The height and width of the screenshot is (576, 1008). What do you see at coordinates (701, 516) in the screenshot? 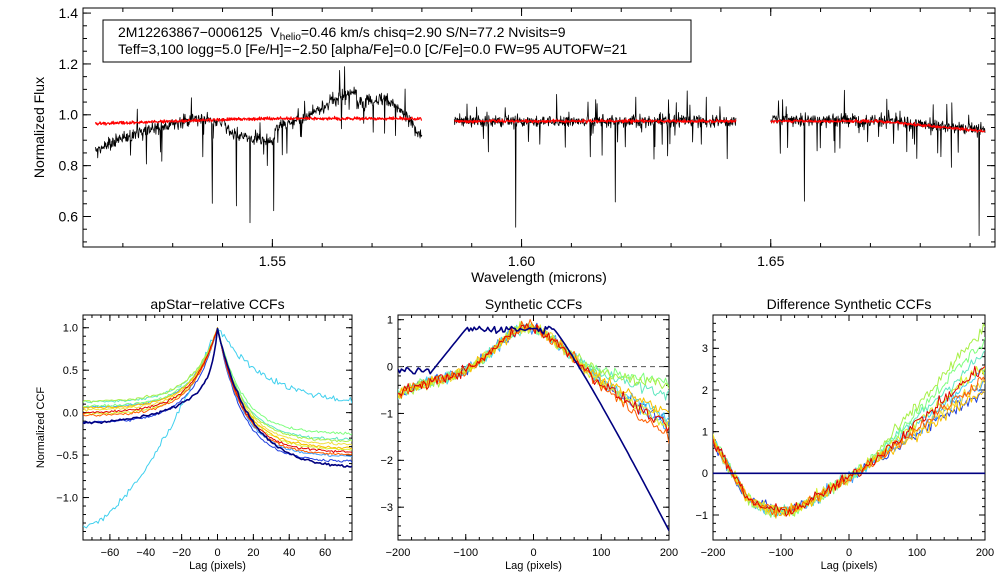
I see `ccf3-ytick-label: −1` at bounding box center [701, 516].